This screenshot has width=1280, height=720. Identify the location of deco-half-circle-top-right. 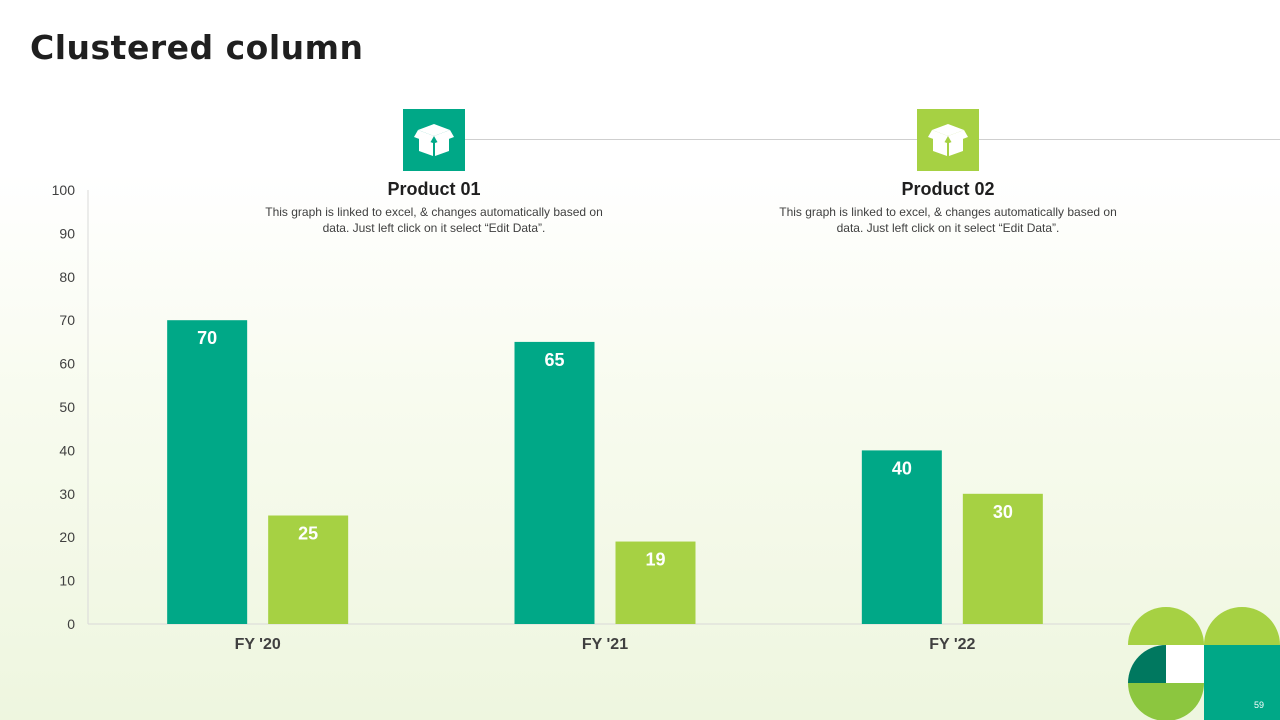
(1242, 626).